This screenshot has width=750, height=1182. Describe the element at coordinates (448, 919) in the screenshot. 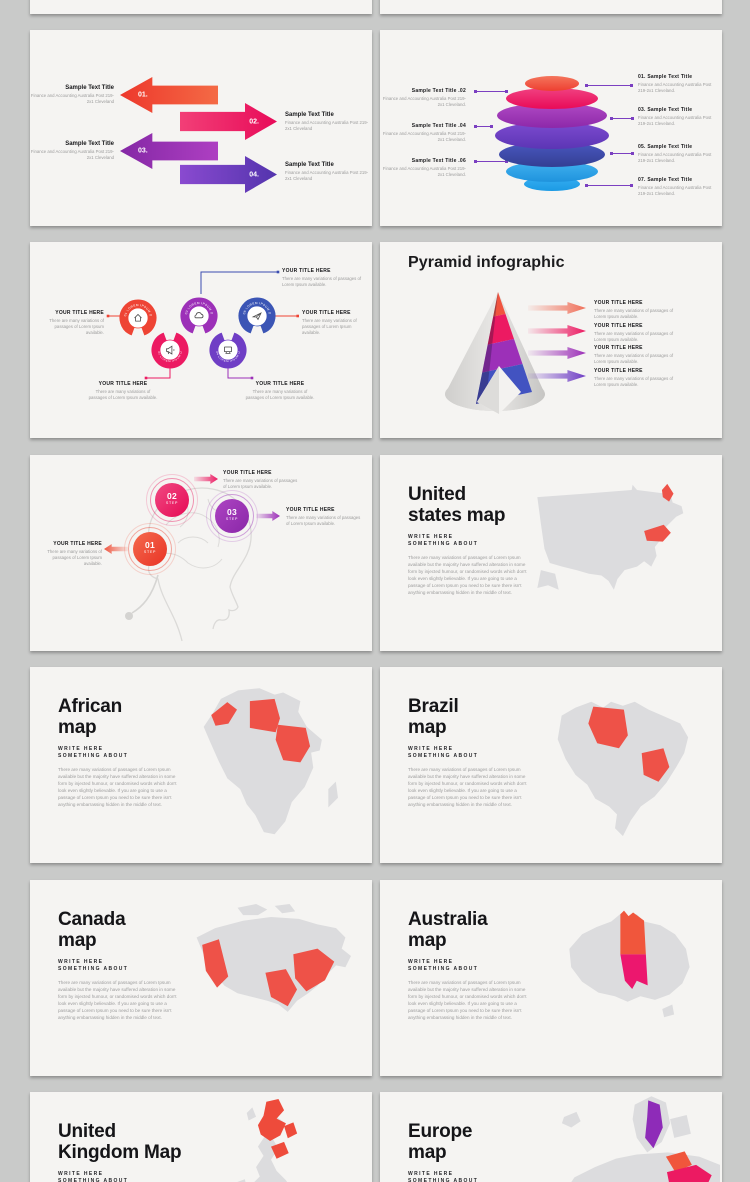

I see `title-line-1: Australia` at that location.